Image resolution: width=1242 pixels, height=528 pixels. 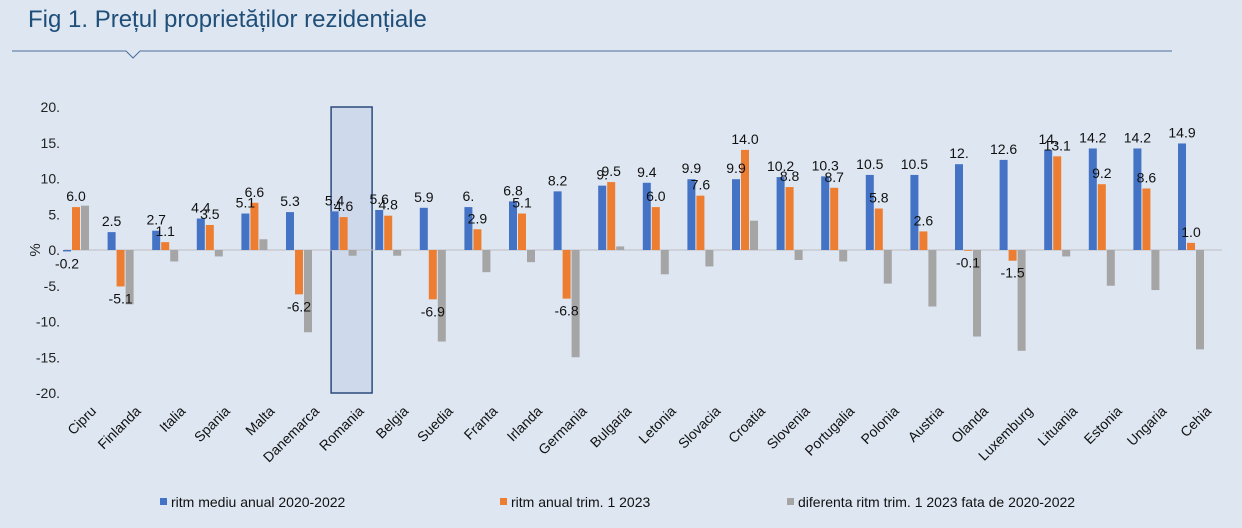 I want to click on bar-3-romania, so click(x=352, y=253).